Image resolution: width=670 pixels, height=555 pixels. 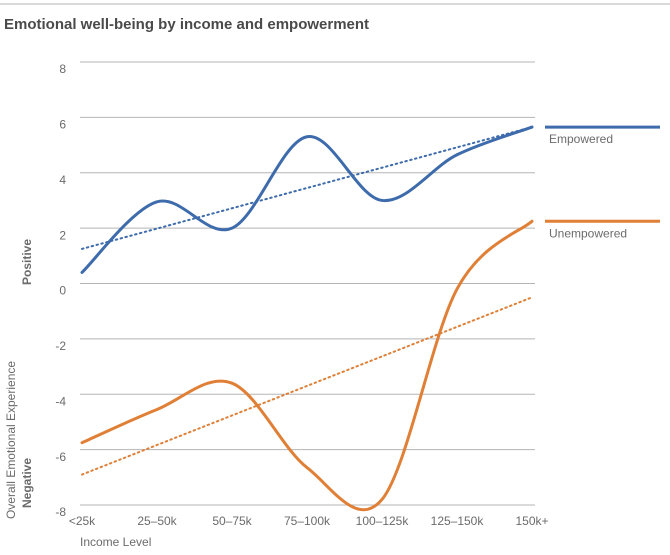 I want to click on y-tick-label: -4, so click(x=60, y=401).